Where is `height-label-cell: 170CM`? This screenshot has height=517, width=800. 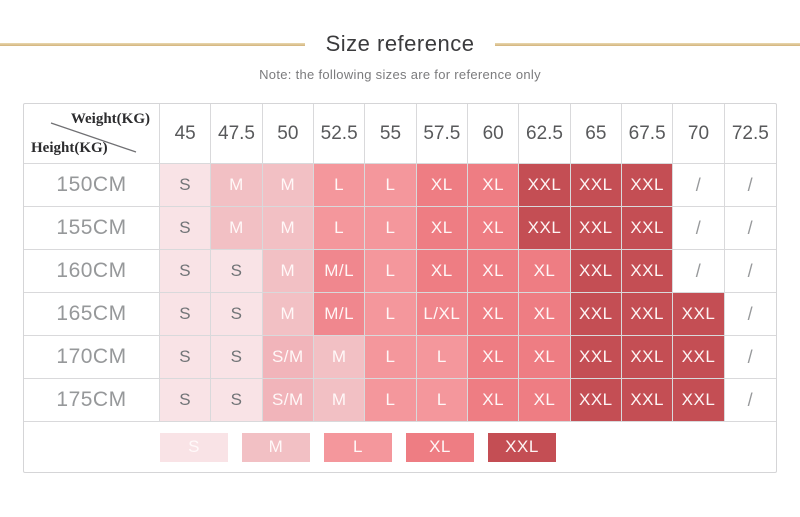
height-label-cell: 170CM is located at coordinates (92, 357).